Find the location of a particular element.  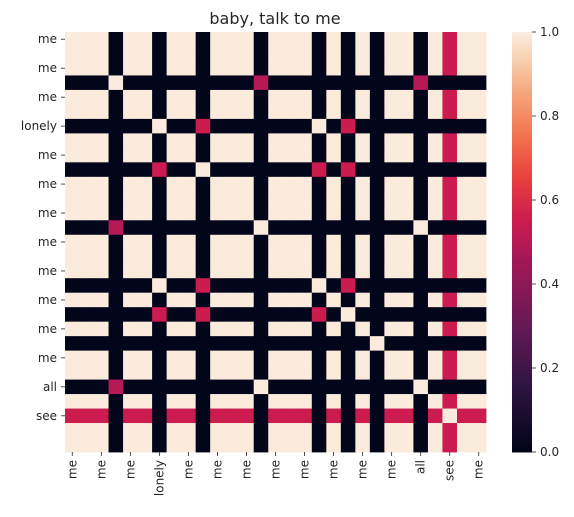

y-tick-label: me is located at coordinates (47, 39).